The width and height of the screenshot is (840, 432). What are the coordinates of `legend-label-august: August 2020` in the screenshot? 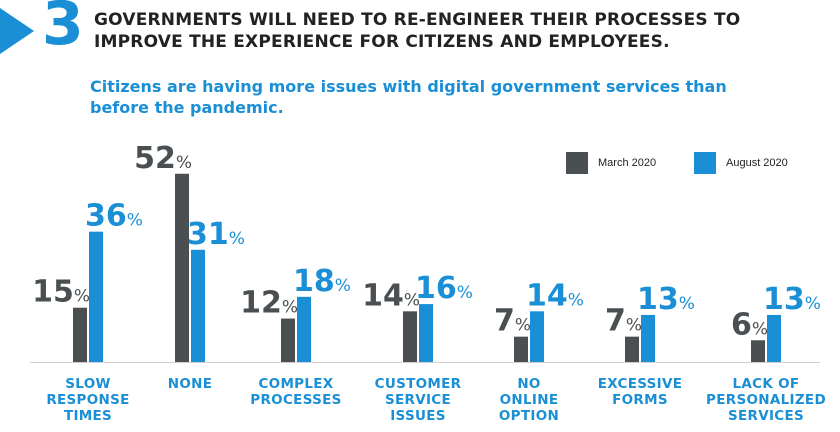 It's located at (757, 163).